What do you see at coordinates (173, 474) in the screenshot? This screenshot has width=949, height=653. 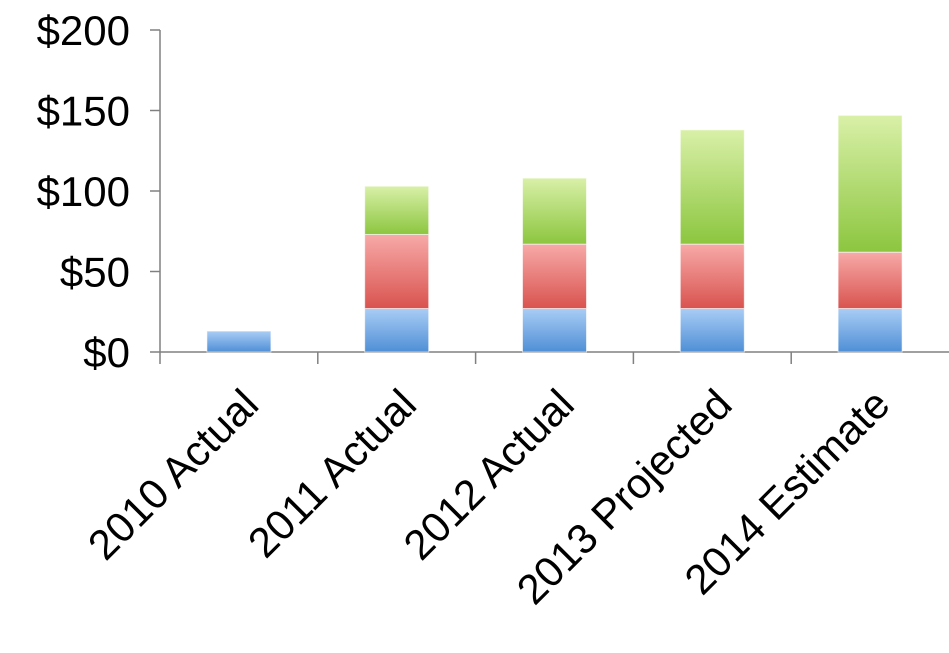 I see `x-category-label: 2010 Actual` at bounding box center [173, 474].